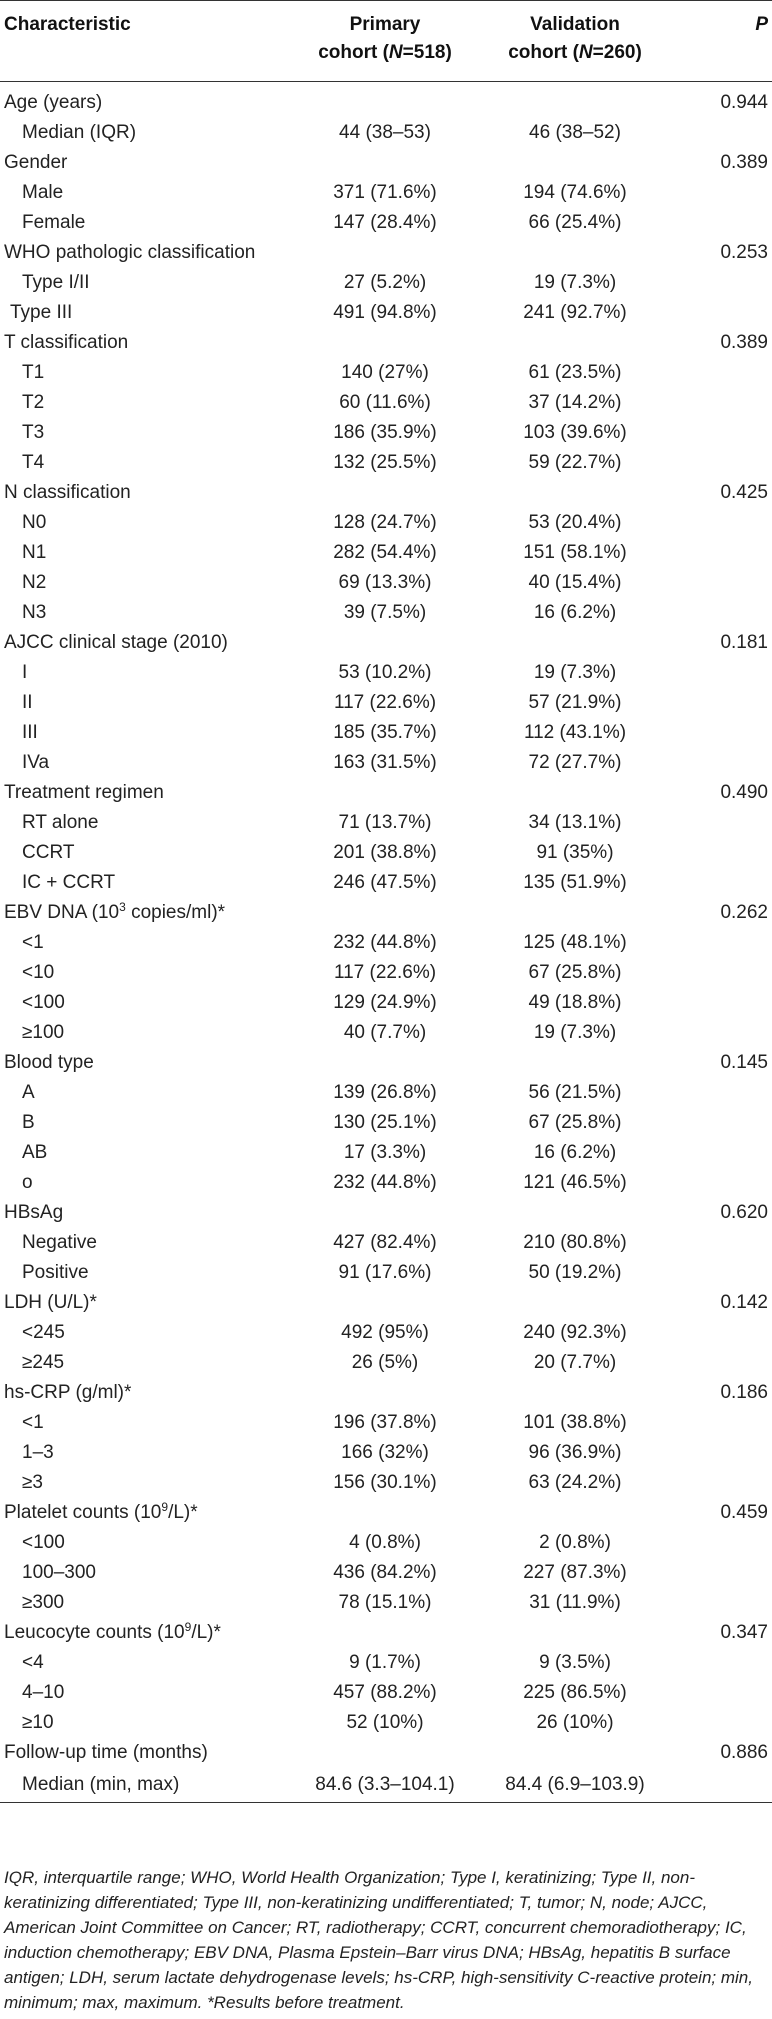 The height and width of the screenshot is (2019, 772). What do you see at coordinates (145, 193) in the screenshot?
I see `row-label: Male` at bounding box center [145, 193].